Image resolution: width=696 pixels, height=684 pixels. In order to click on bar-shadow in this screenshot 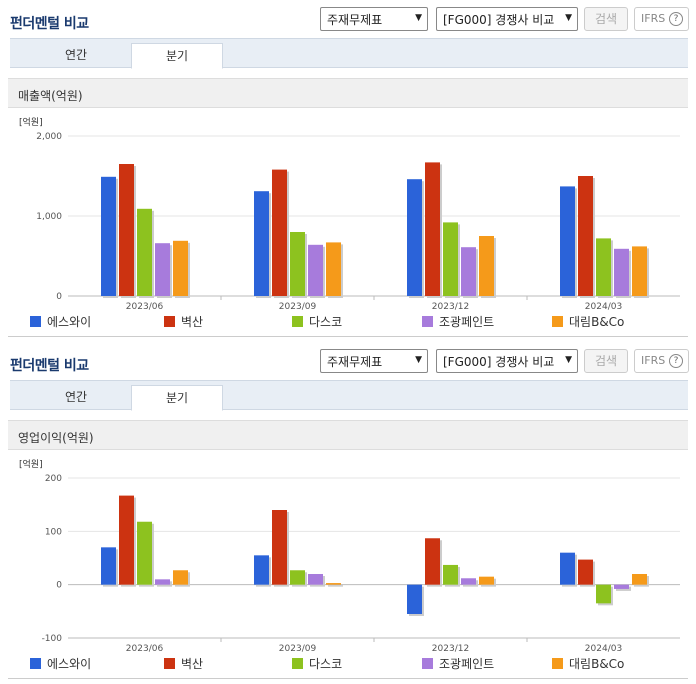, I will do `click(335, 586)`.